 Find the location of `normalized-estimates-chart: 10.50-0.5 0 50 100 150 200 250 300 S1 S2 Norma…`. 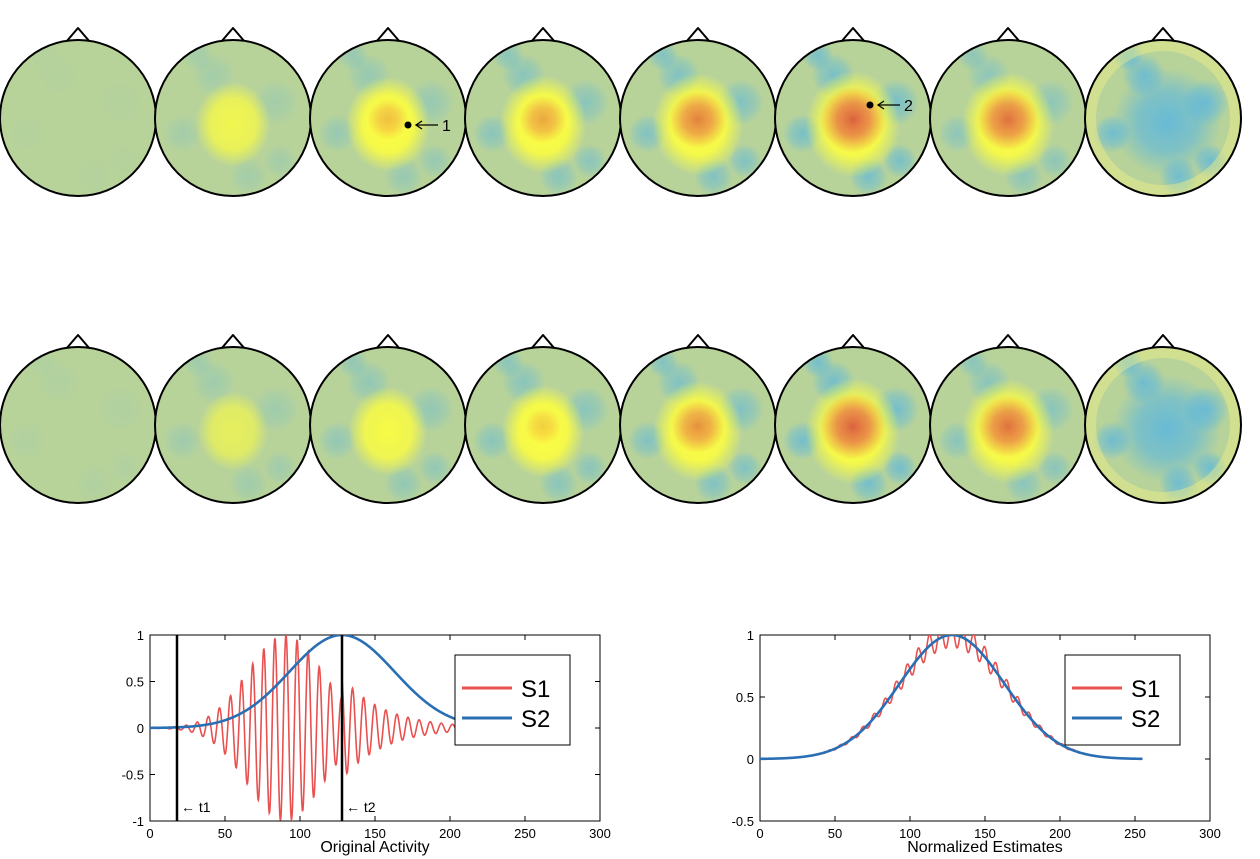

normalized-estimates-chart: 10.50-0.5 0 50 100 150 200 250 300 S1 S2 Norma… is located at coordinates (976, 742).